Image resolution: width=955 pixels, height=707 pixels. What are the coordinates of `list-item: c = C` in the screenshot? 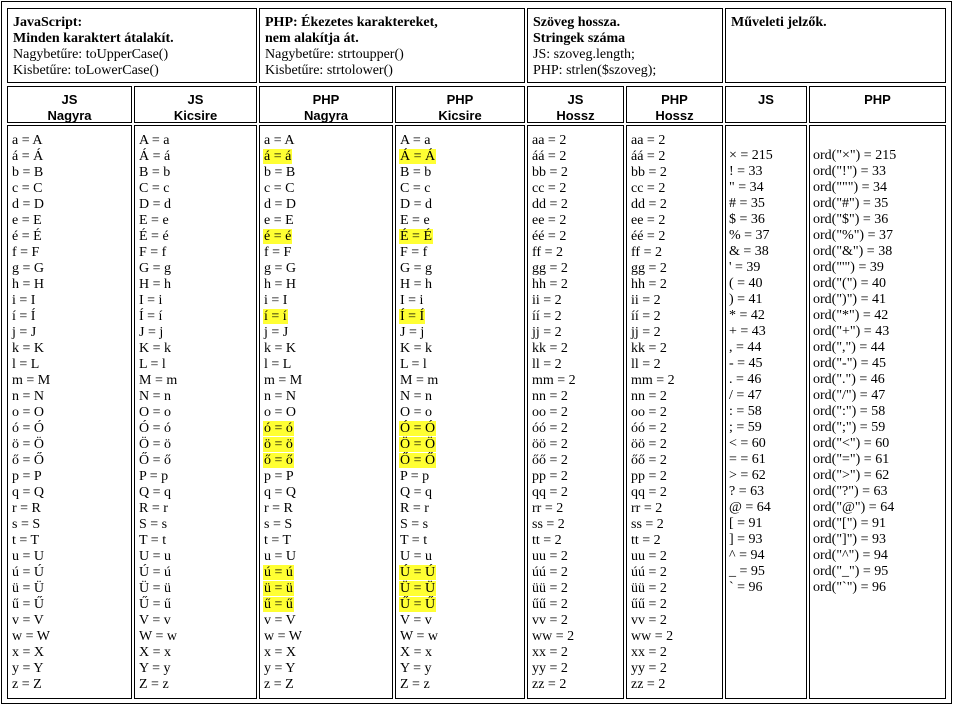 It's located at (326, 189).